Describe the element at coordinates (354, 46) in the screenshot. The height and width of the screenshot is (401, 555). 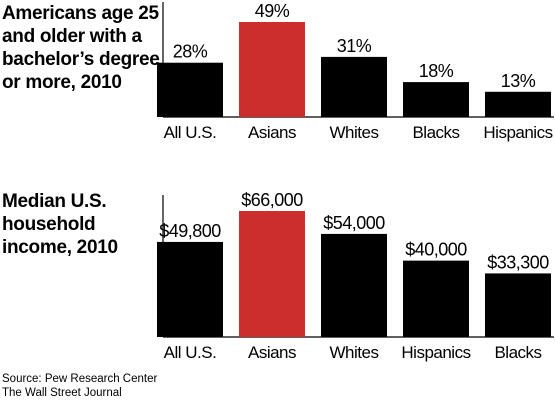
I see `value-label: 31%` at that location.